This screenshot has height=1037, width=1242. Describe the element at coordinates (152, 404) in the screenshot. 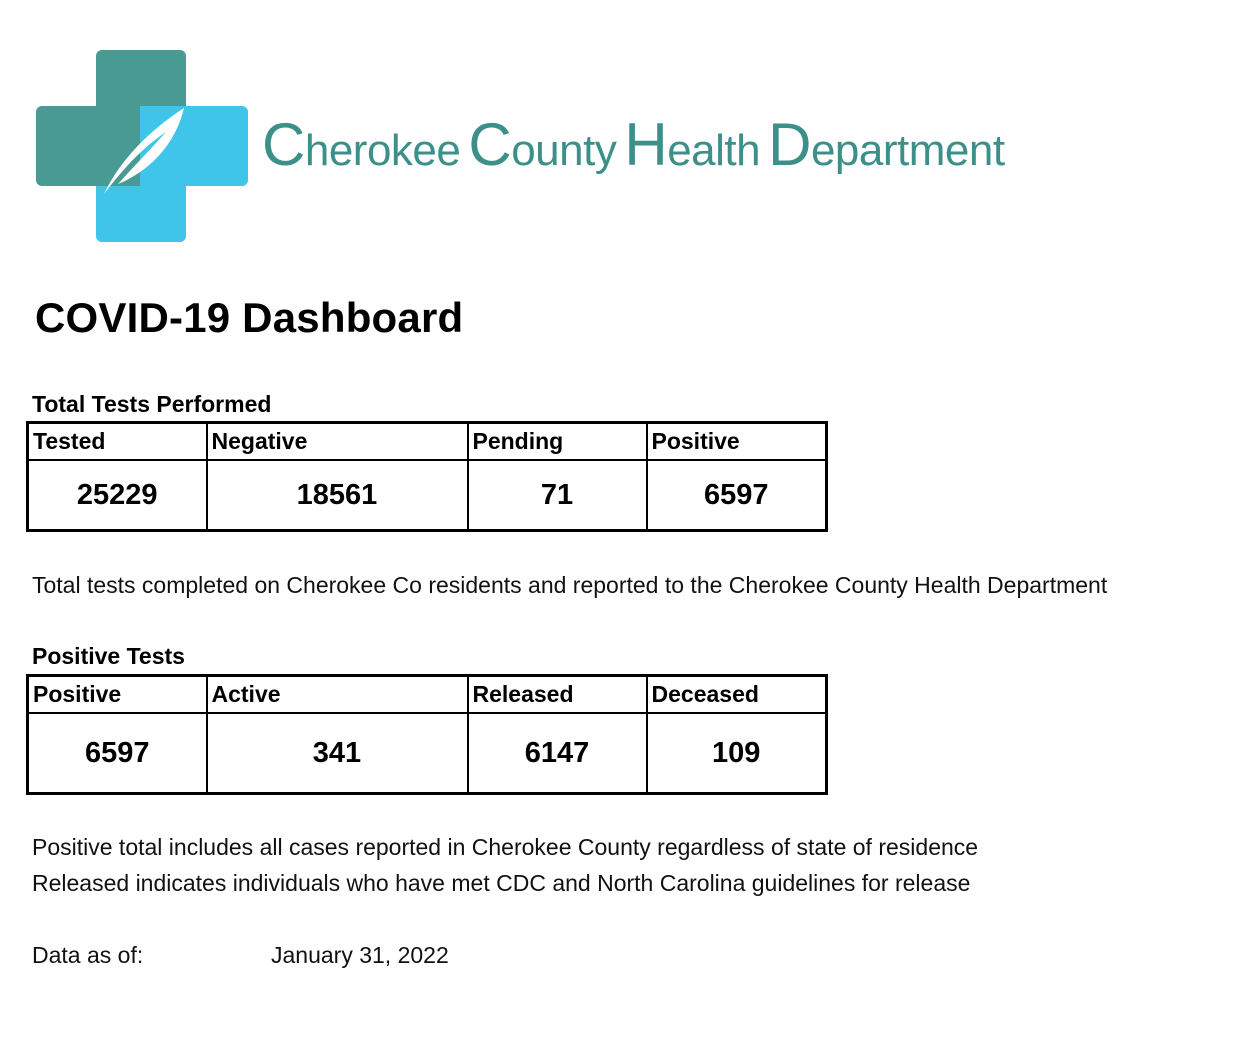

I see `total-tests-label: Total Tests Performed` at that location.